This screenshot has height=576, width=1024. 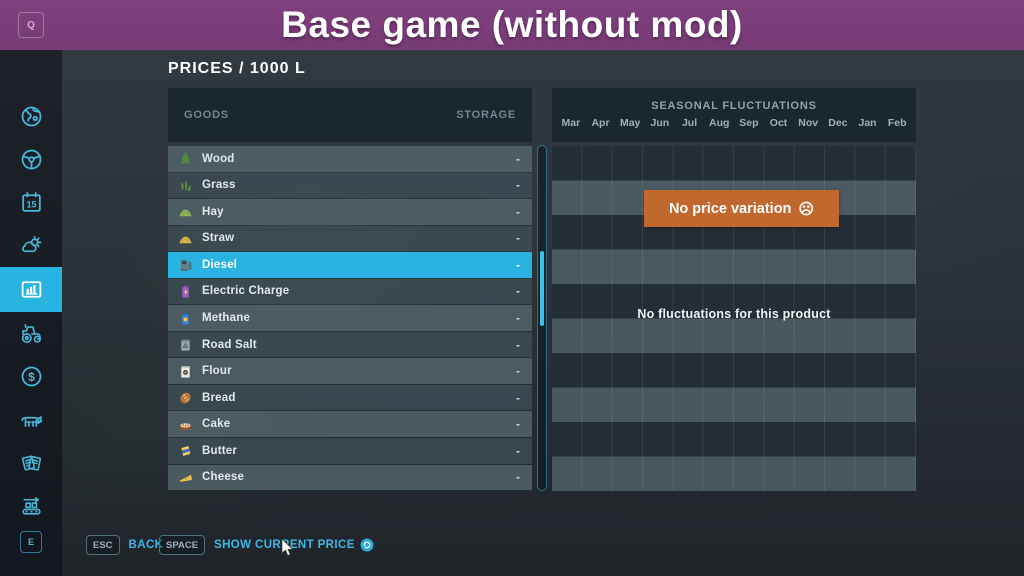 I want to click on month-label: Aug, so click(x=719, y=123).